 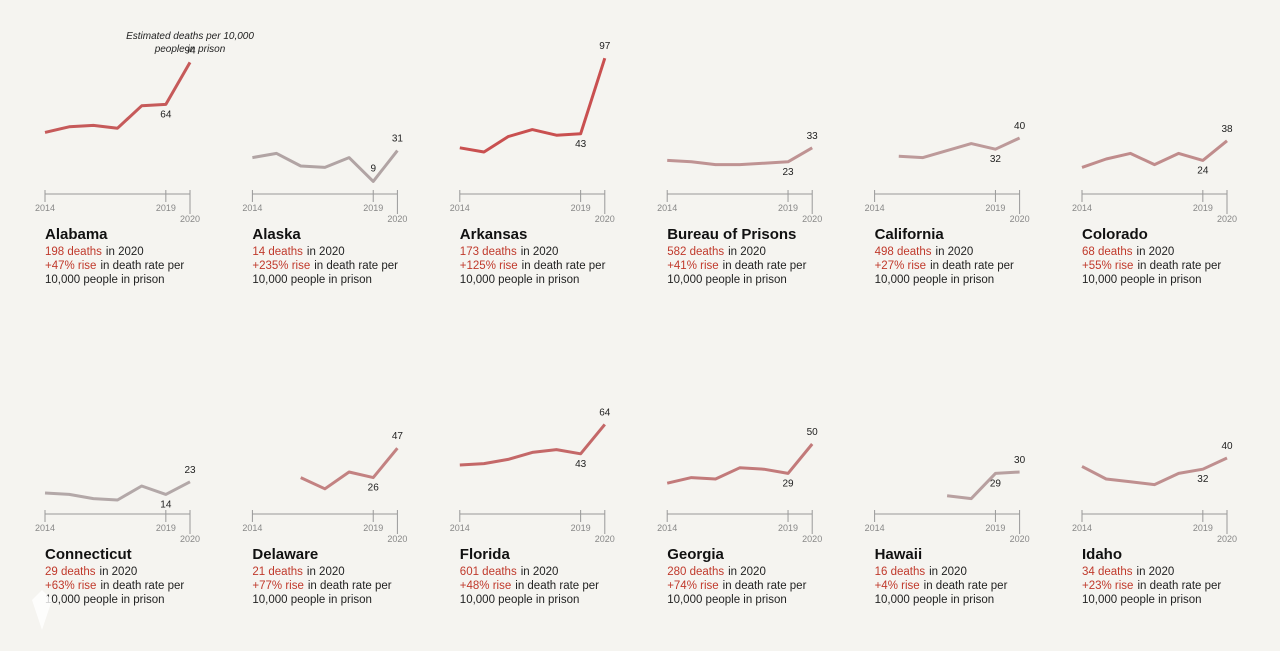 What do you see at coordinates (285, 554) in the screenshot?
I see `panel-title: Delaware` at bounding box center [285, 554].